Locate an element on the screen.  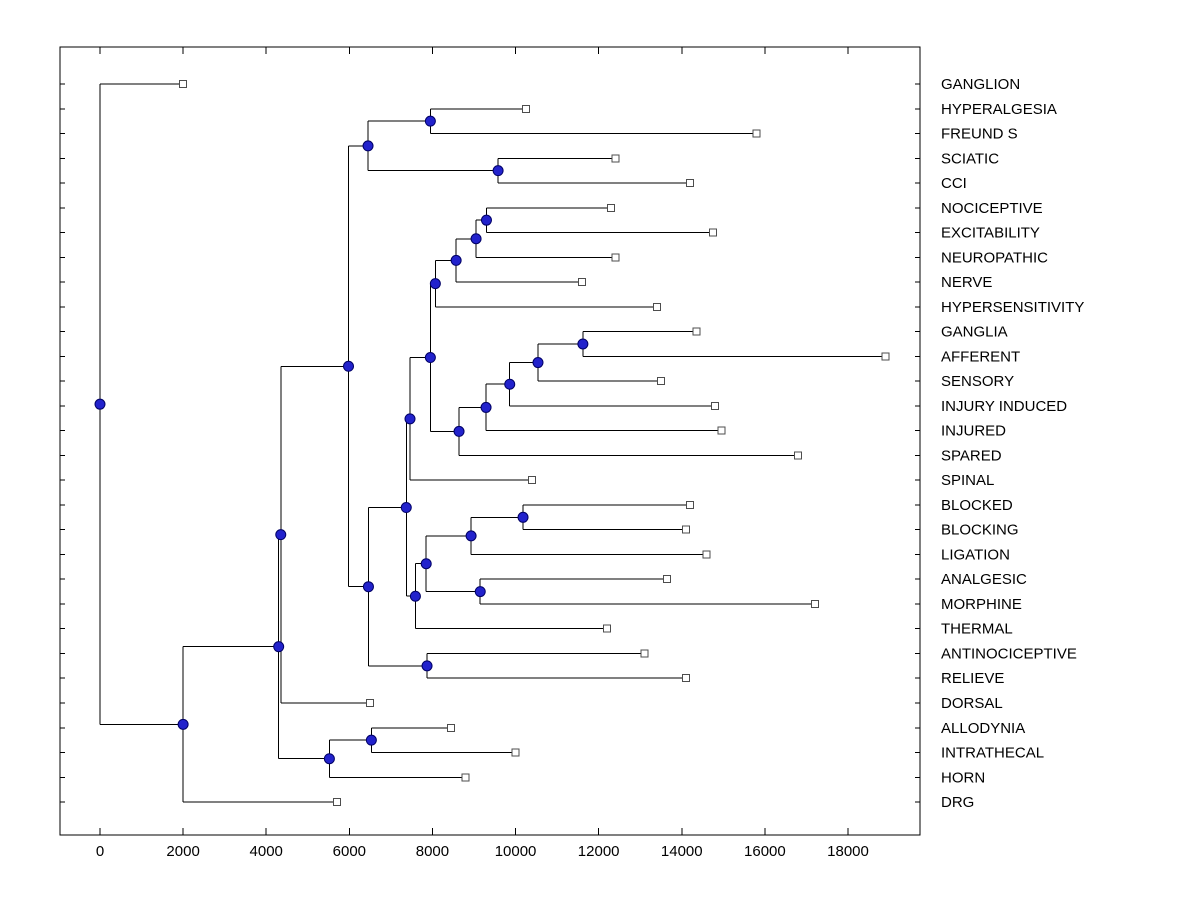
x-tick-label: 10000 is located at coordinates (516, 851).